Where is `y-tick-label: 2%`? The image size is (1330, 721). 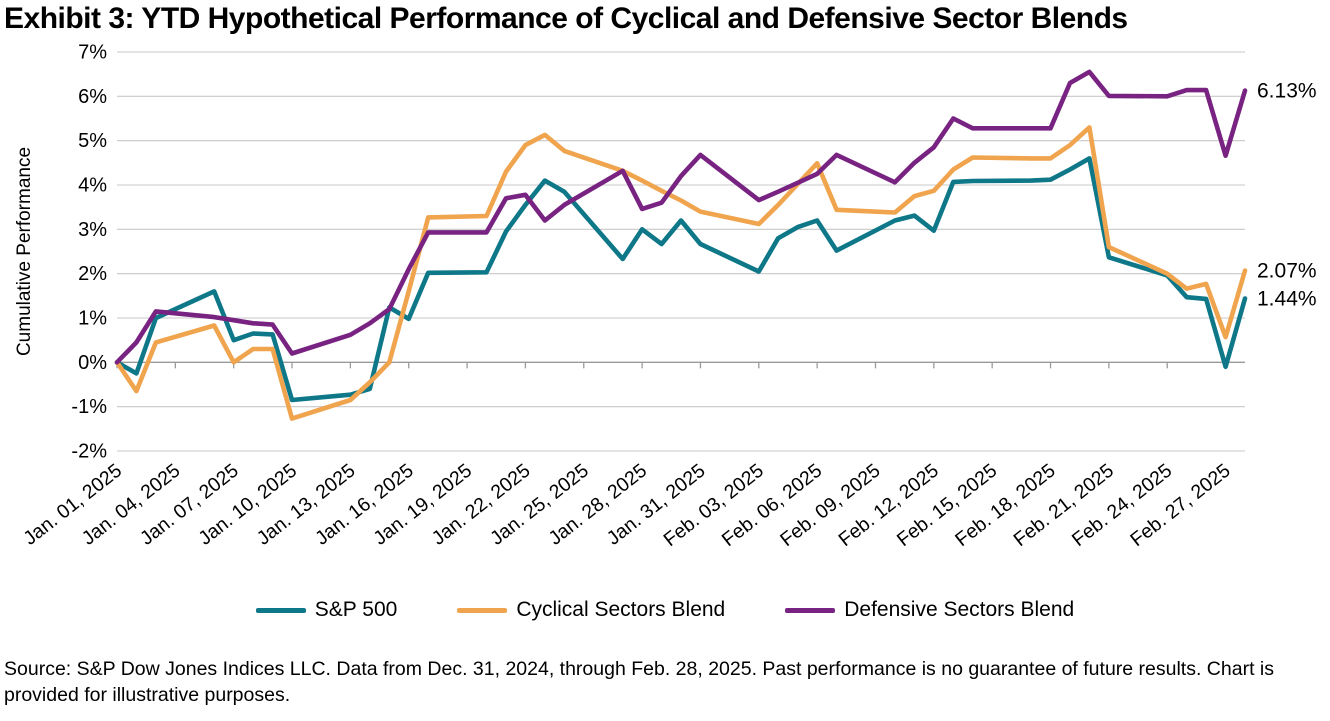
y-tick-label: 2% is located at coordinates (92, 274).